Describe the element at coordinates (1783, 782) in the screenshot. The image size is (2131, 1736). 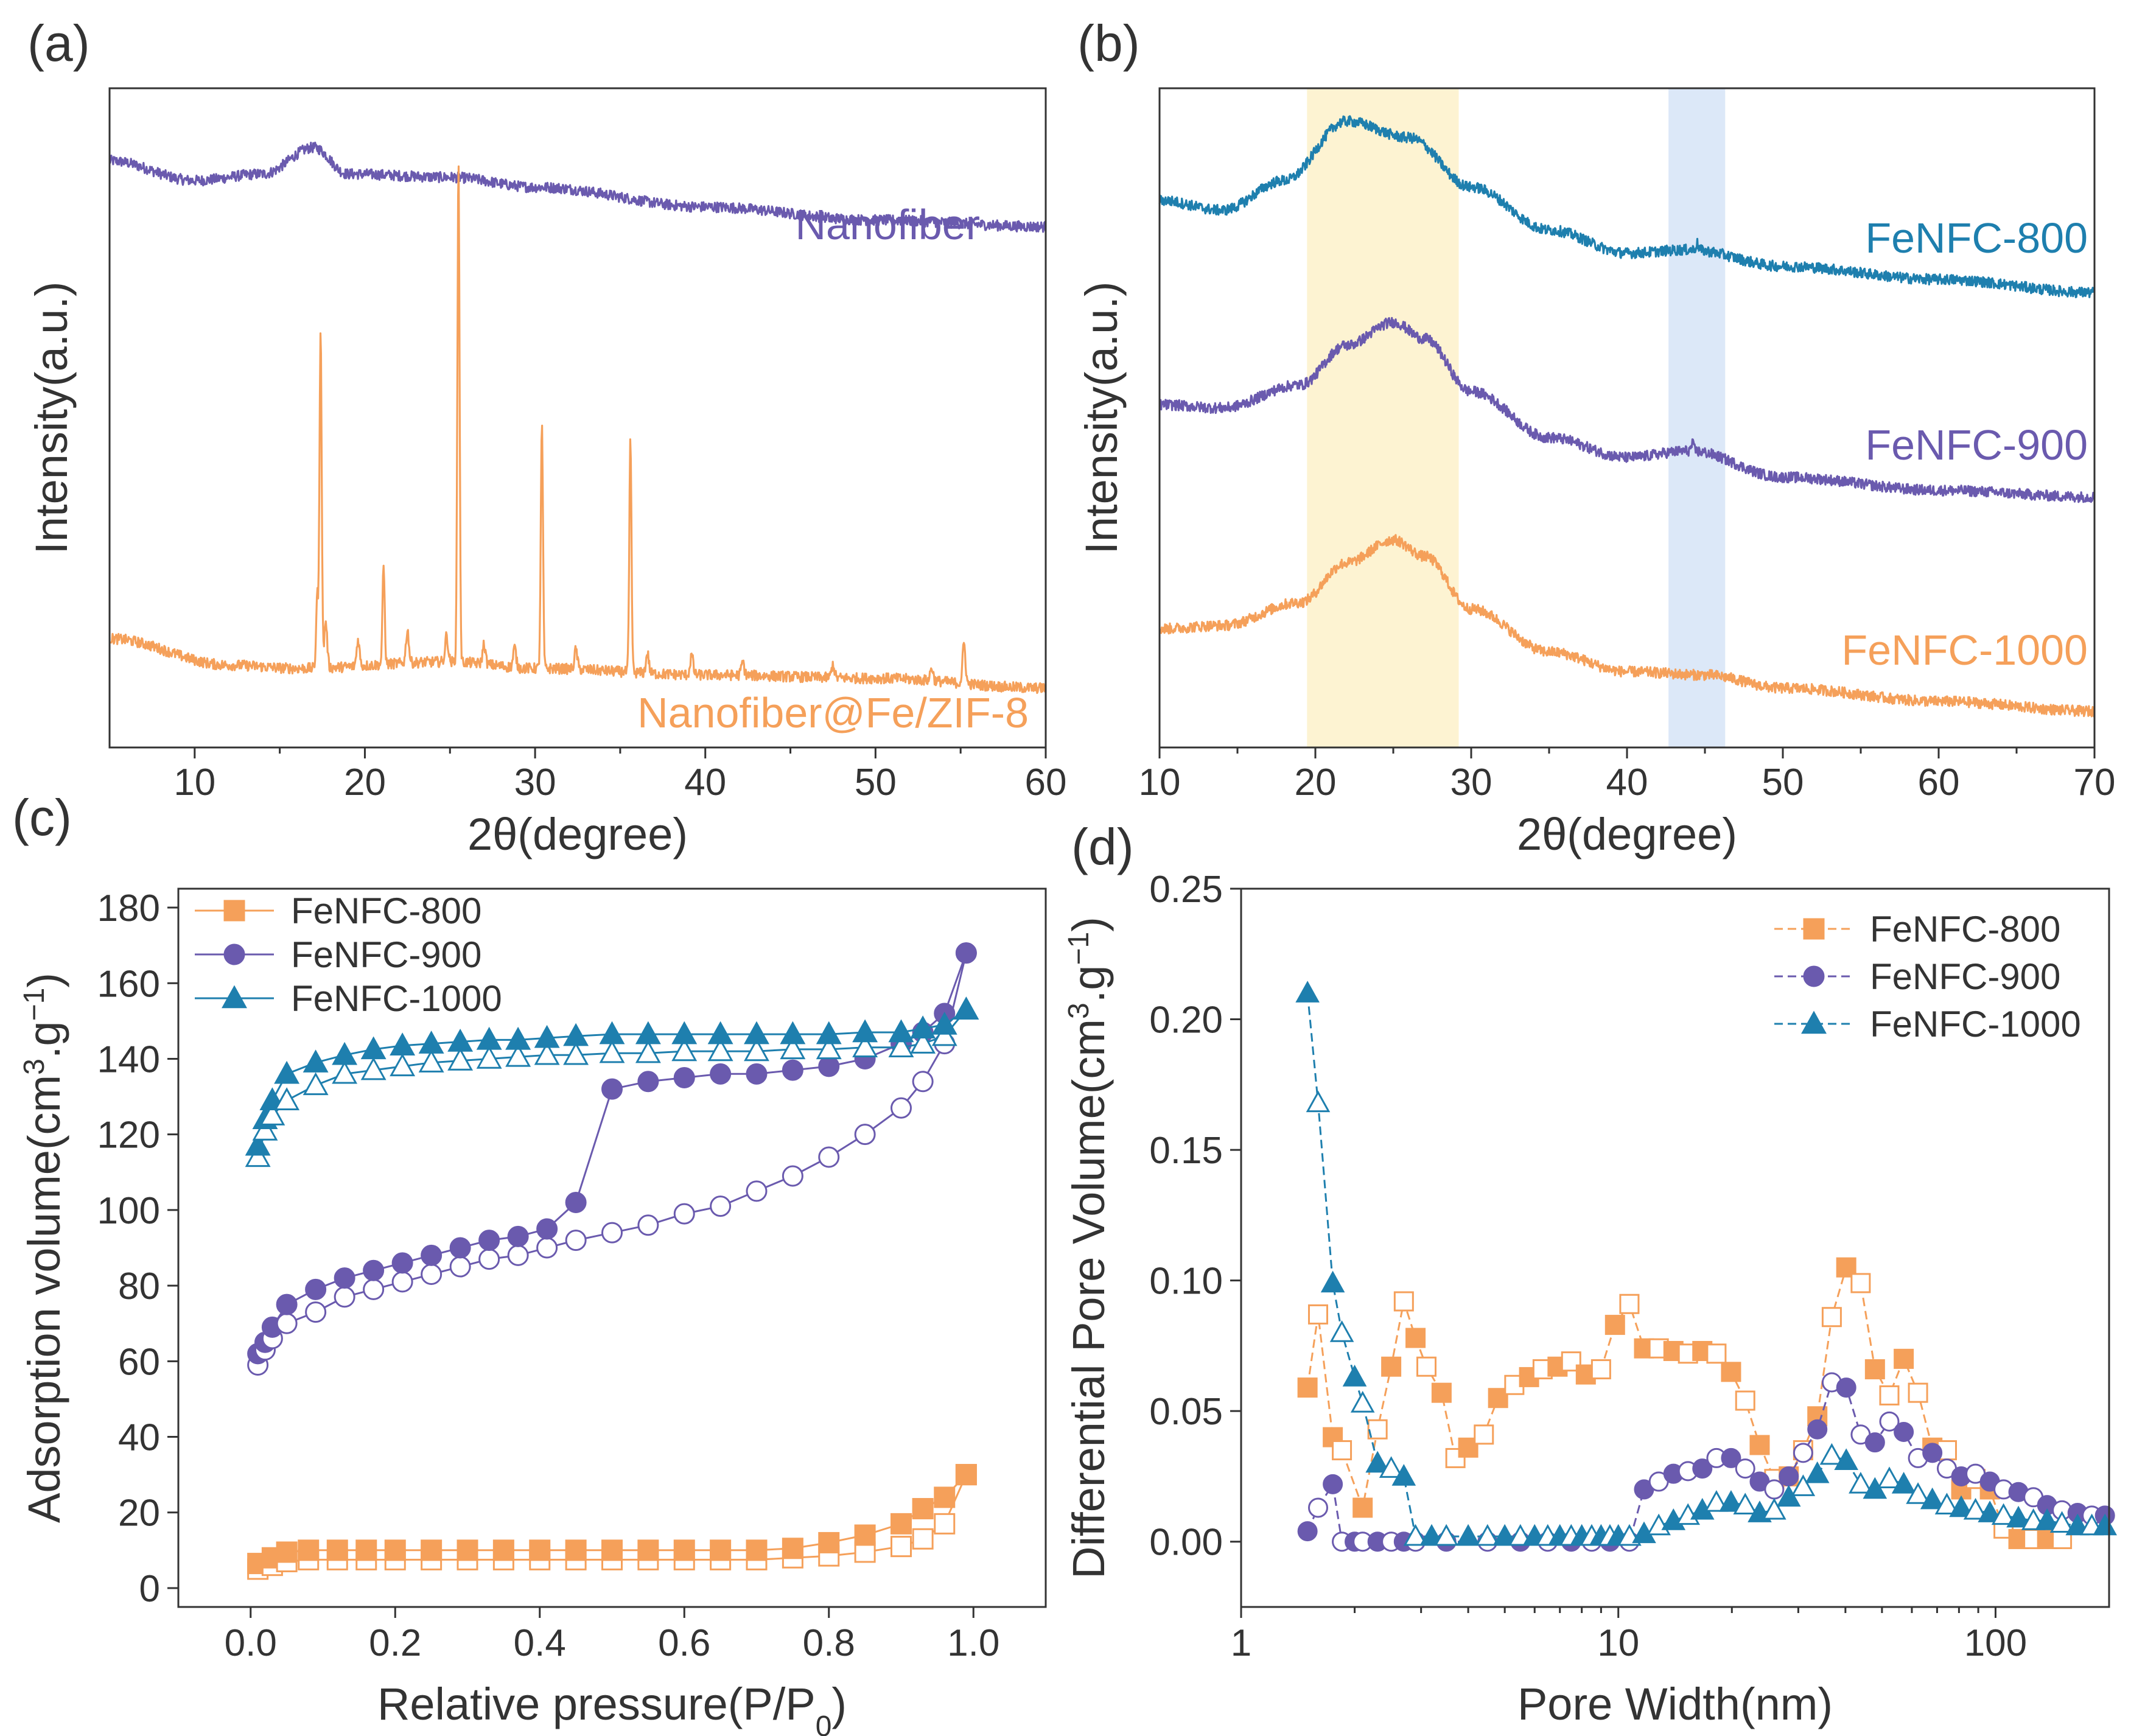
I see `x-tick-label: 50` at that location.